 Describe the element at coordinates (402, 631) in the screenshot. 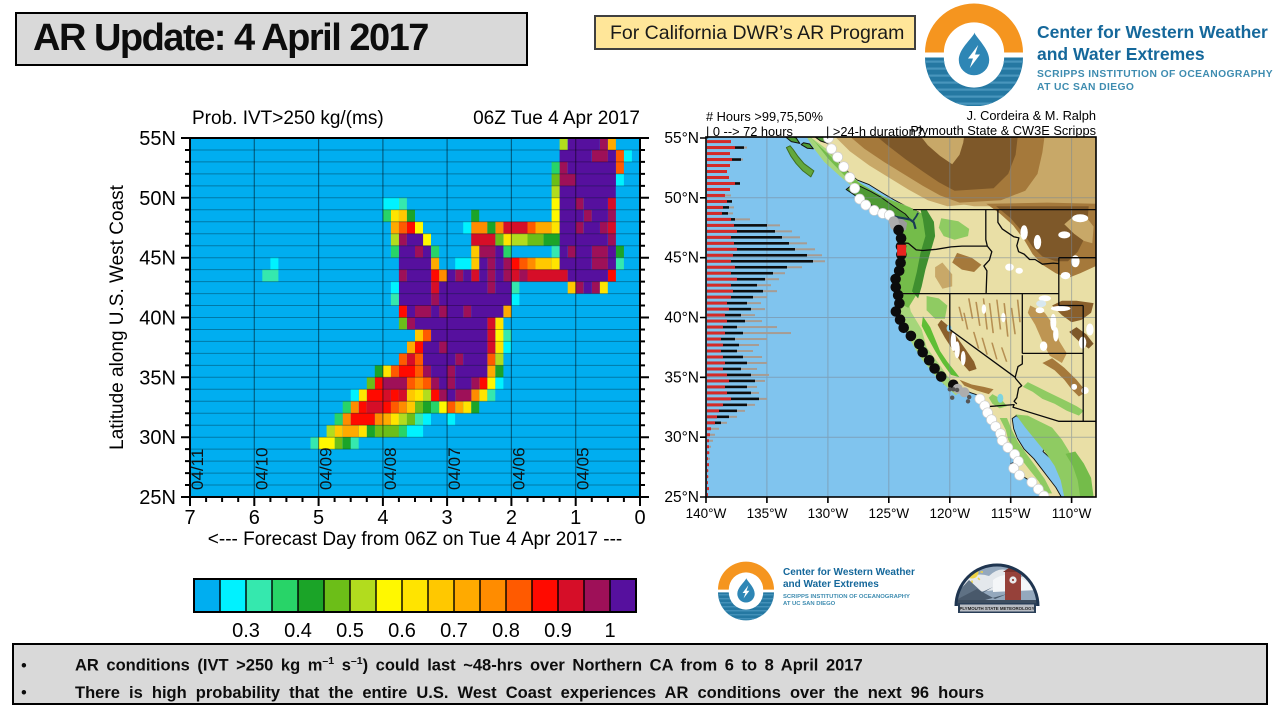

I see `svg-text: 0.6` at that location.